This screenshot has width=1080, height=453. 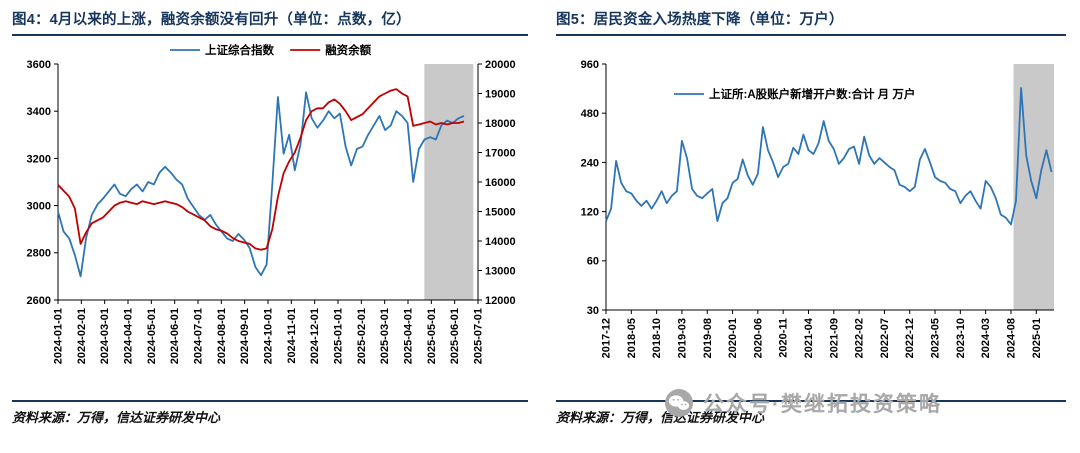 I want to click on legend: 上证所:A股账户新增开户数:合计 月 万户, so click(x=794, y=94).